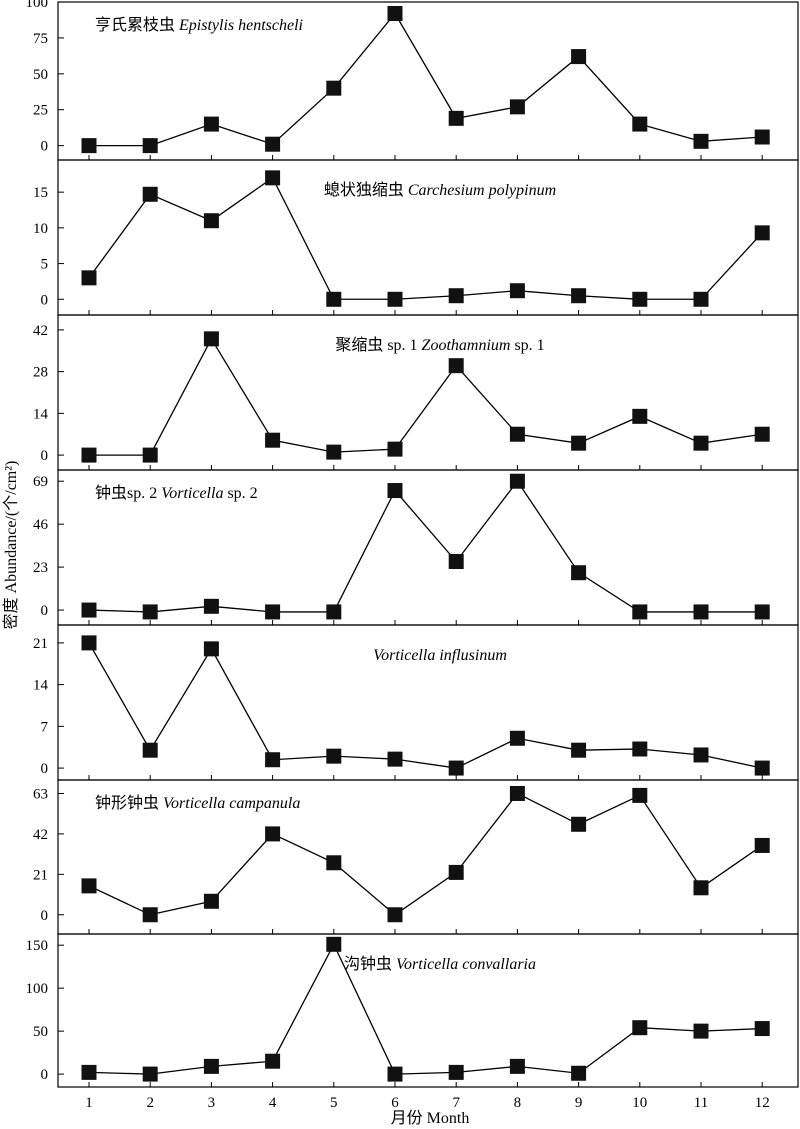 This screenshot has width=800, height=1129. Describe the element at coordinates (412, 80) in the screenshot. I see `panel-1: 0 25 50 75 100 亨氏累枝虫 Epistylis hentscheli` at that location.